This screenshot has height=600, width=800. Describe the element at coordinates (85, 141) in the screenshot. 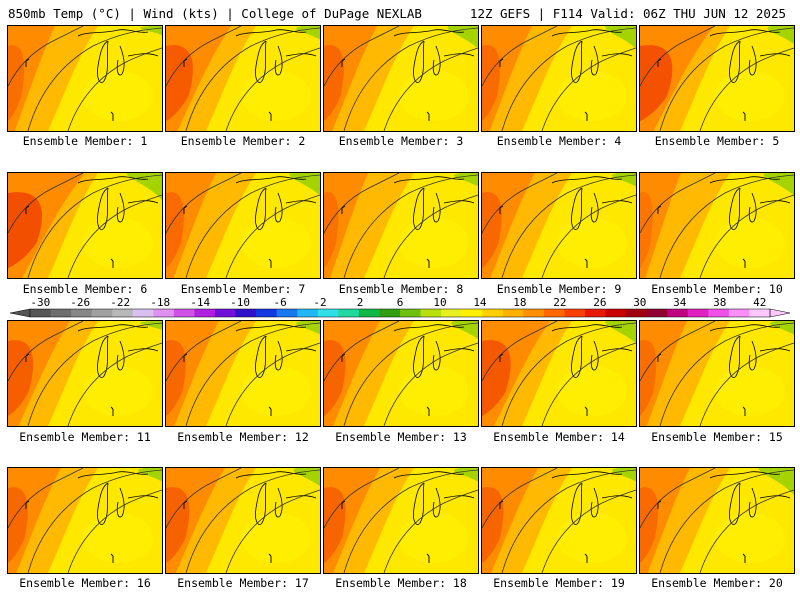

I see `ensemble-member-label: Ensemble Member: 1` at that location.